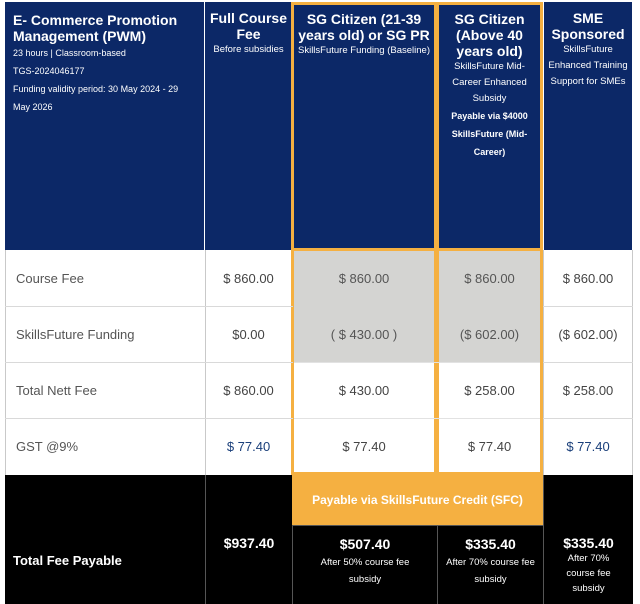 This screenshot has height=604, width=640. I want to click on total-mid-amount: $335.40, so click(490, 544).